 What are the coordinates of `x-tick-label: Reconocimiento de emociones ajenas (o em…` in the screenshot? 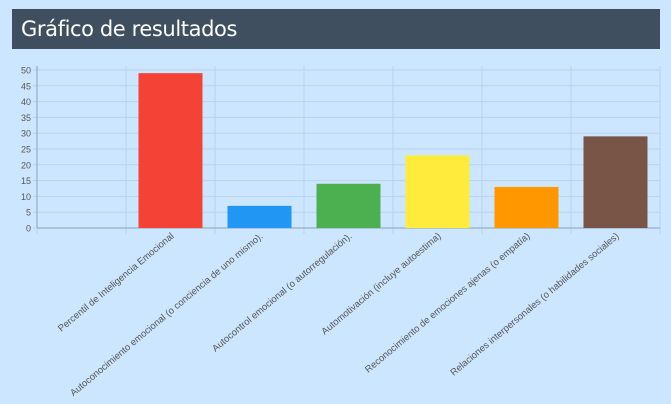 It's located at (447, 303).